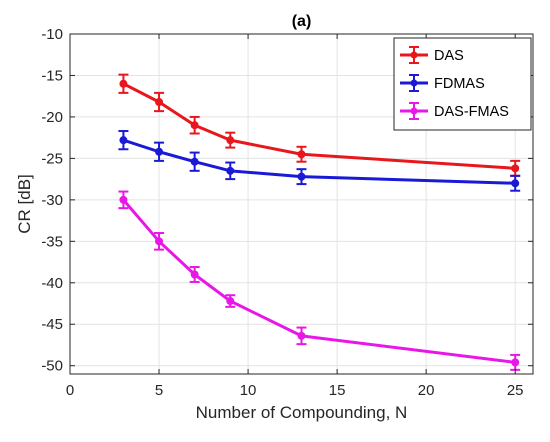  I want to click on y-tick-label: -30, so click(52, 200).